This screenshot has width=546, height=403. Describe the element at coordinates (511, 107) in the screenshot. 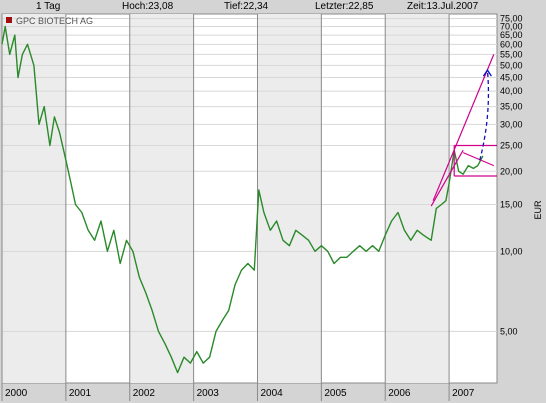

I see `y-tick-label: 35,00` at that location.